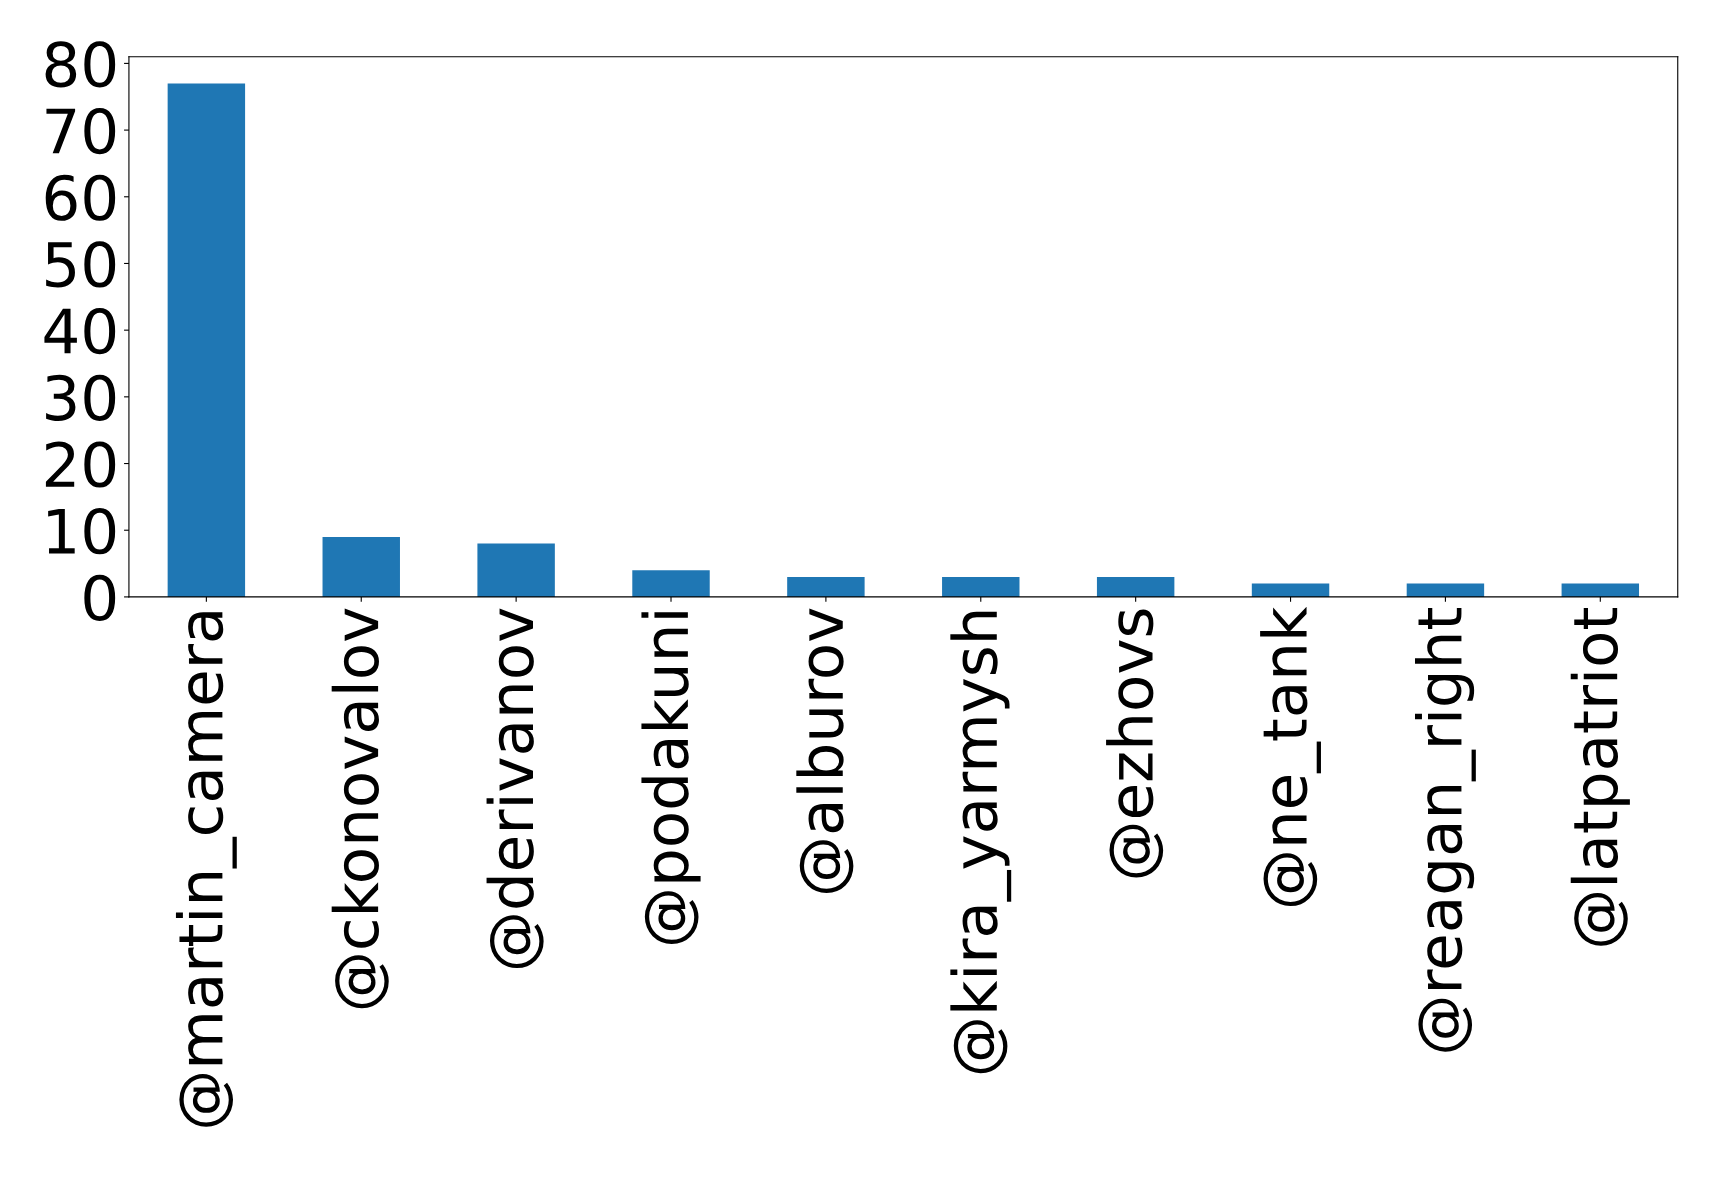  What do you see at coordinates (515, 788) in the screenshot?
I see `x-tick-label: @derivanov` at bounding box center [515, 788].